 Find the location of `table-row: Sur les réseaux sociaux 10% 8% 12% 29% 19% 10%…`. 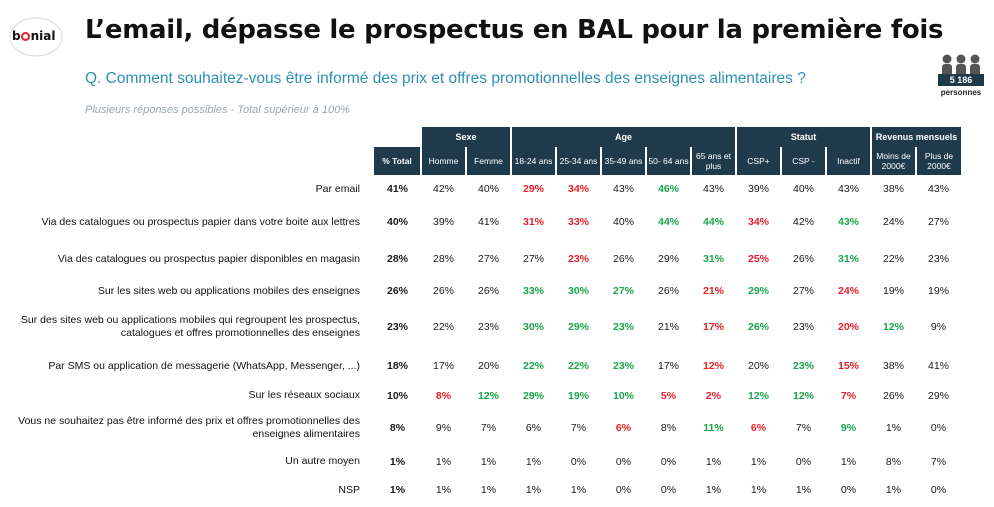

table-row: Sur les réseaux sociaux 10% 8% 12% 29% 19% 10%… is located at coordinates (484, 395).